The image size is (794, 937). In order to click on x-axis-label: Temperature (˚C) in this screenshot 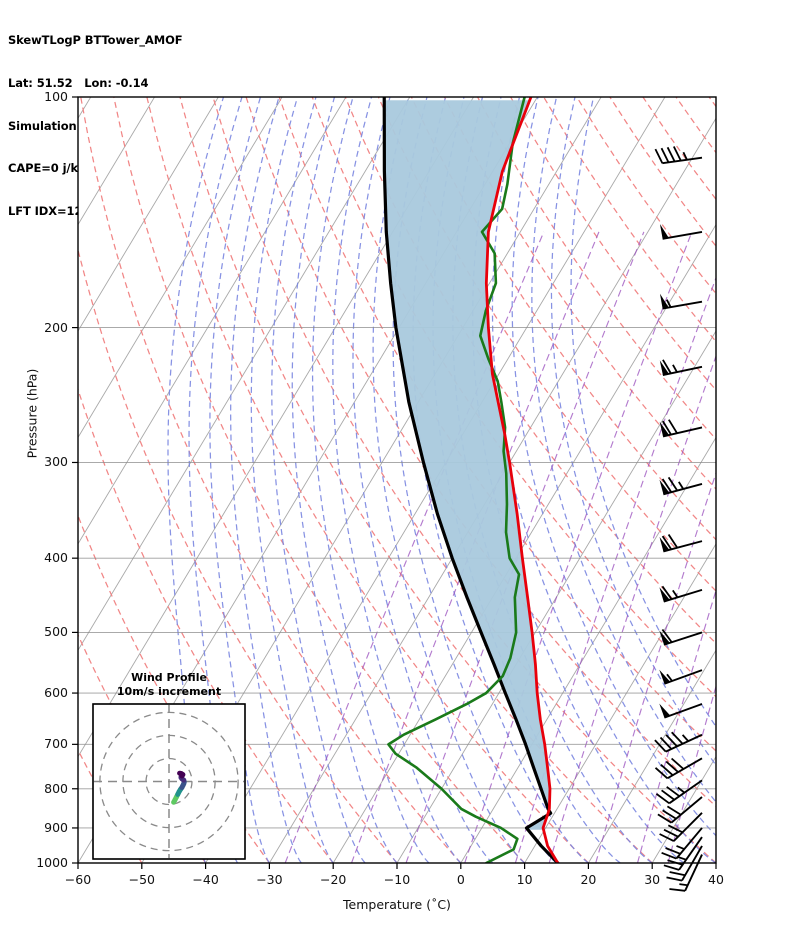, I will do `click(397, 904)`.